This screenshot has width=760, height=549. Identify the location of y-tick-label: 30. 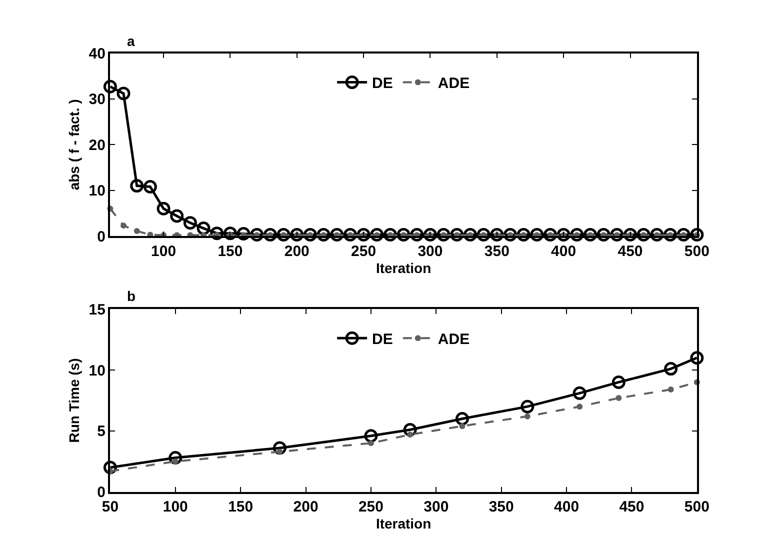
(97, 99).